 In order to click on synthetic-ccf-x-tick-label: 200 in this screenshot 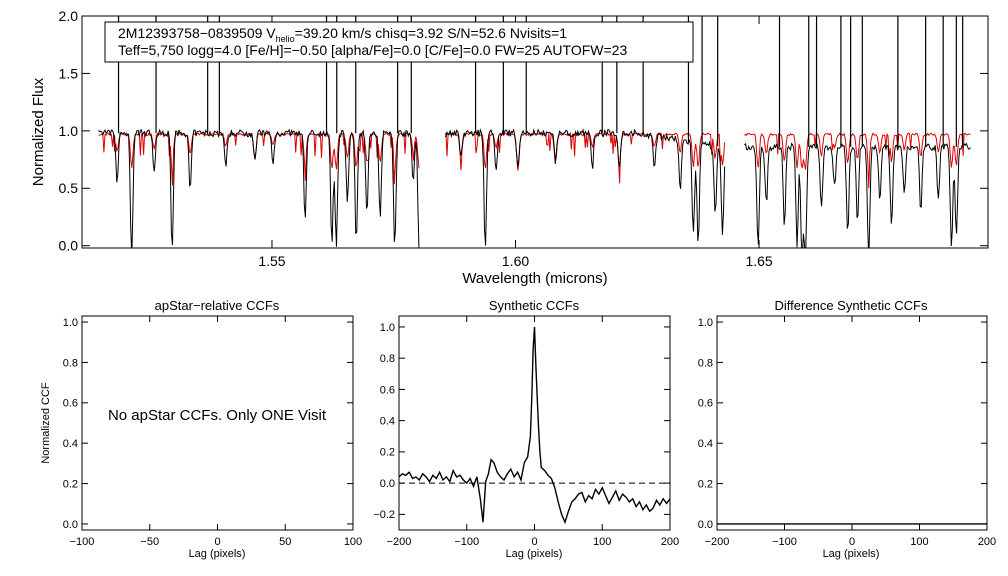, I will do `click(670, 542)`.